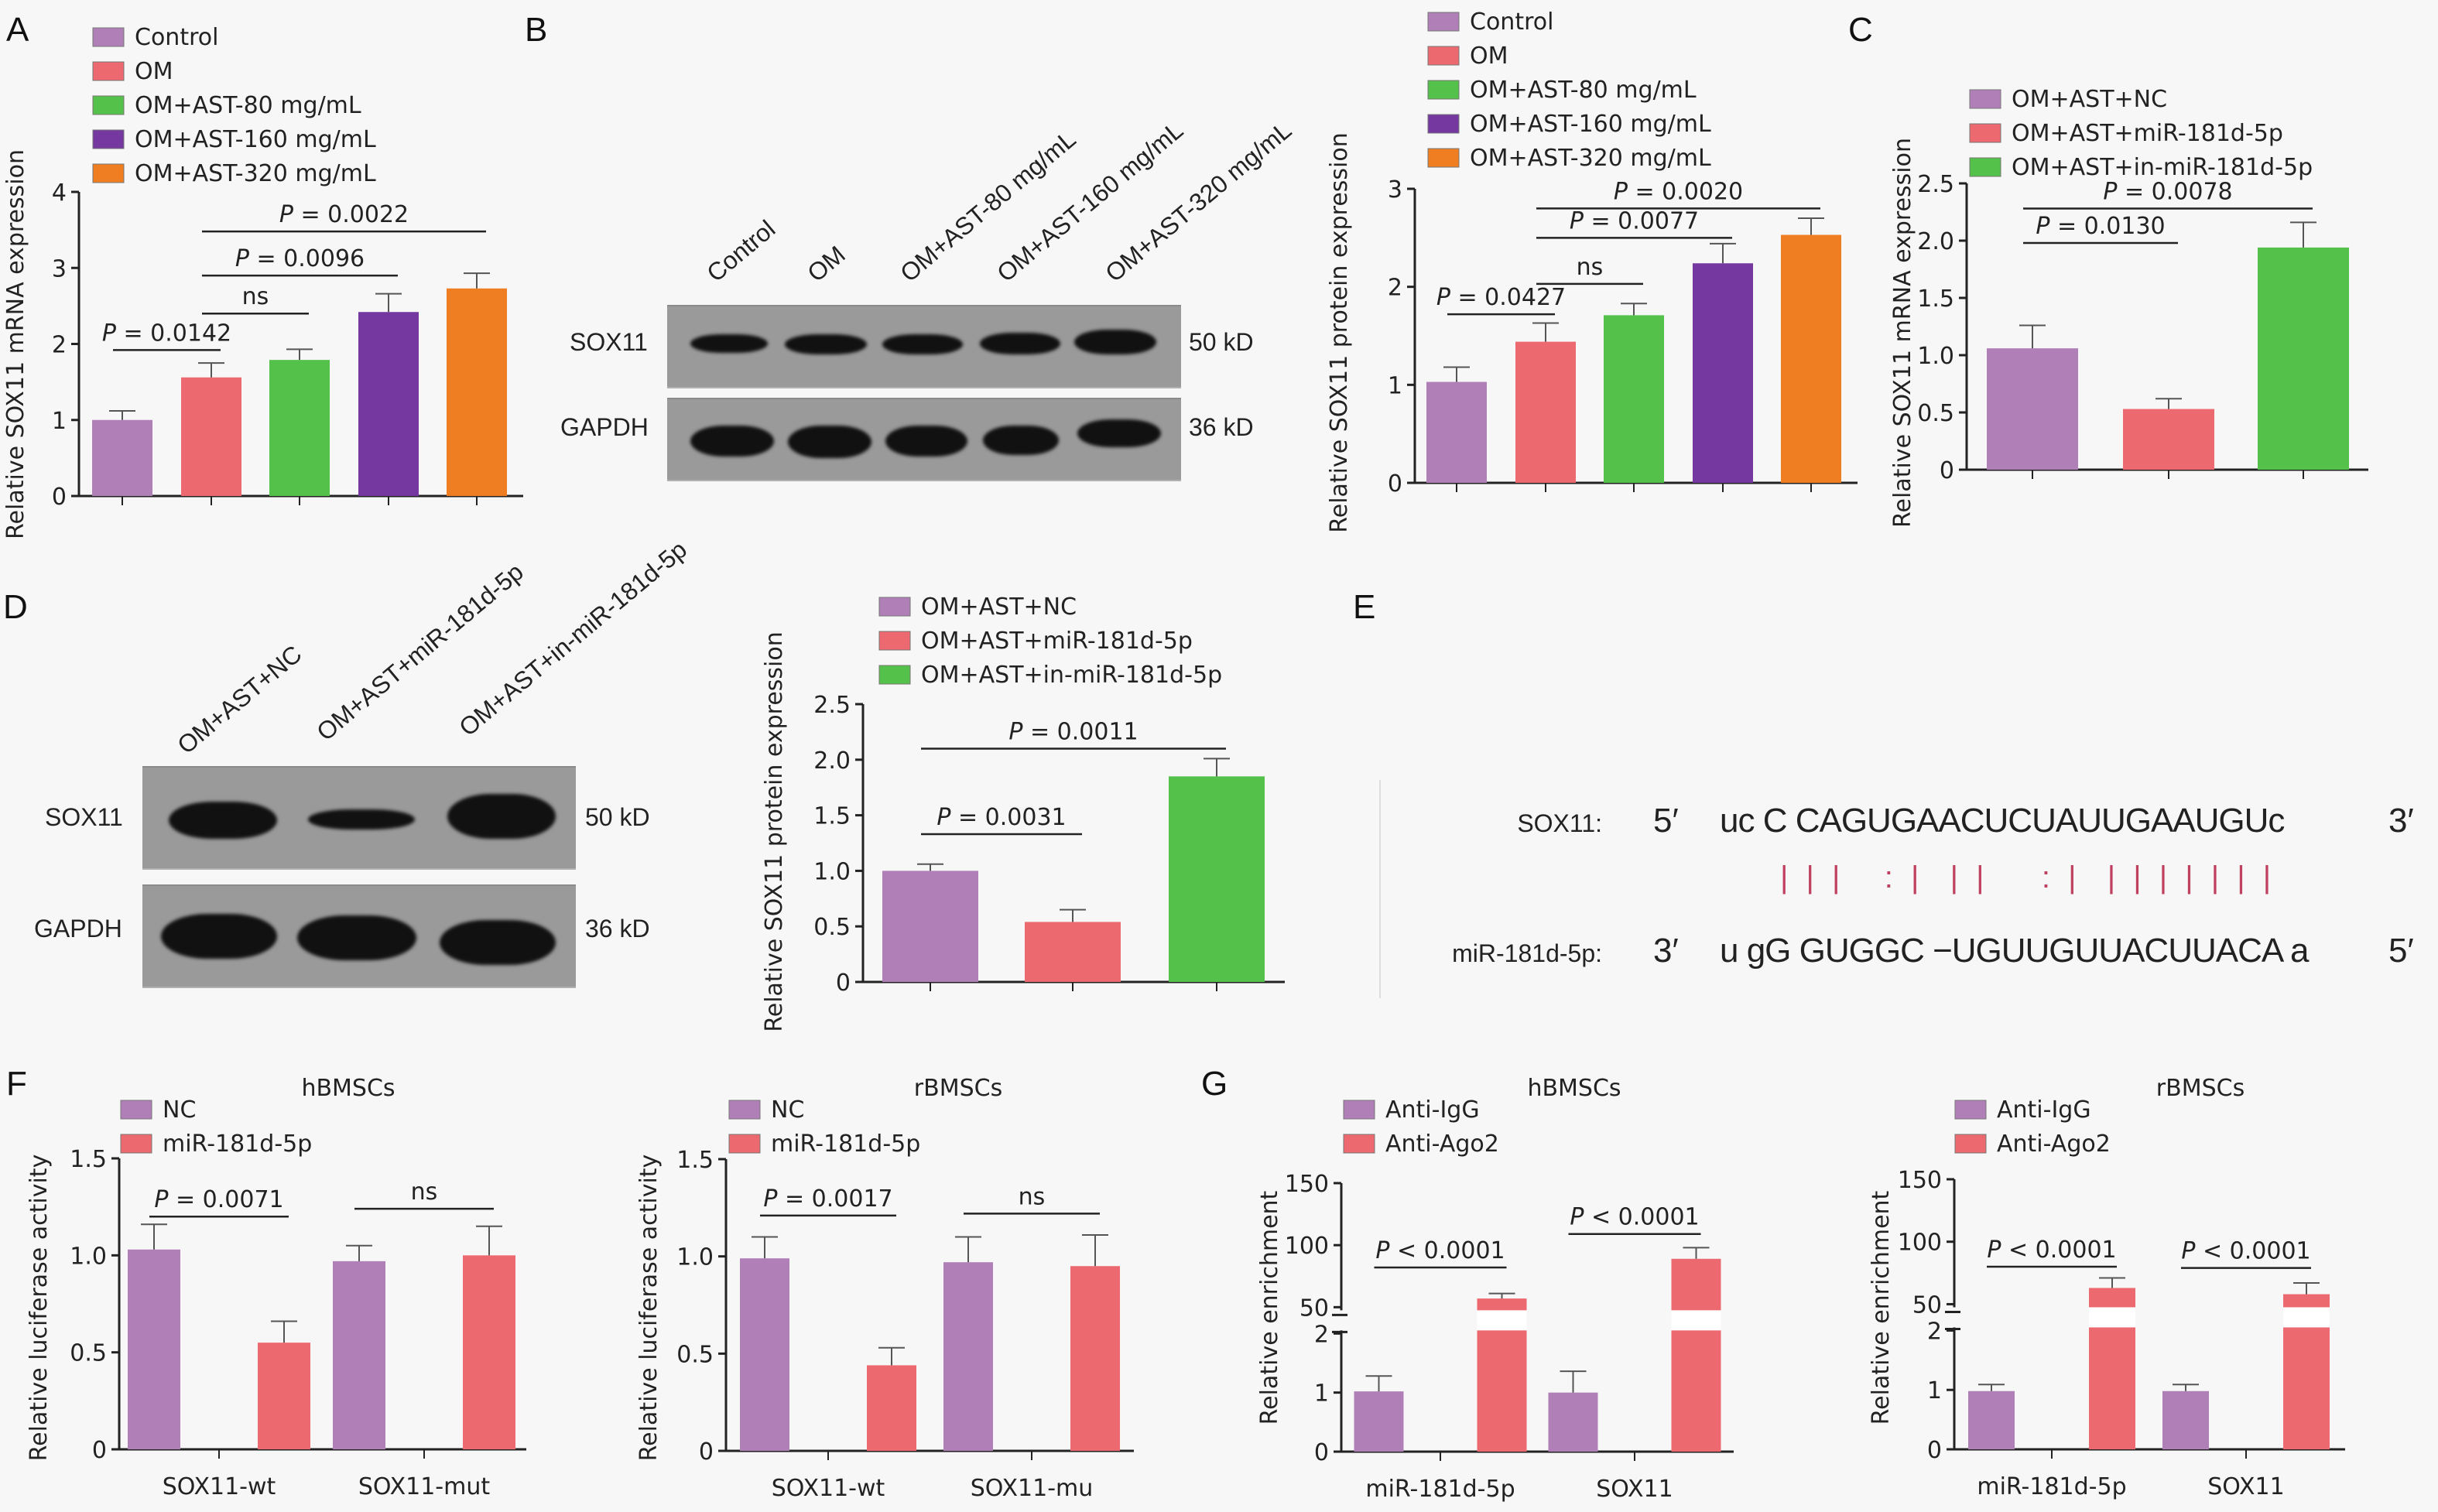 The image size is (2438, 1512). I want to click on significance-label: P = 0.0011, so click(1073, 731).